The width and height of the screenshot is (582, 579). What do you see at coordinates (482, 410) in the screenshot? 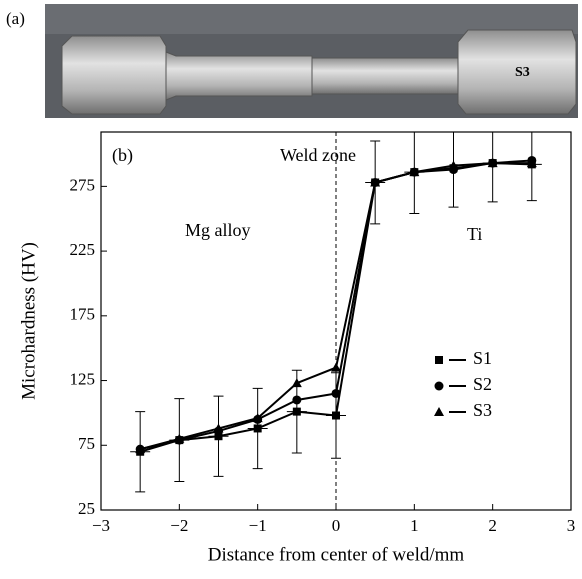
I see `legend-label: S3` at bounding box center [482, 410].